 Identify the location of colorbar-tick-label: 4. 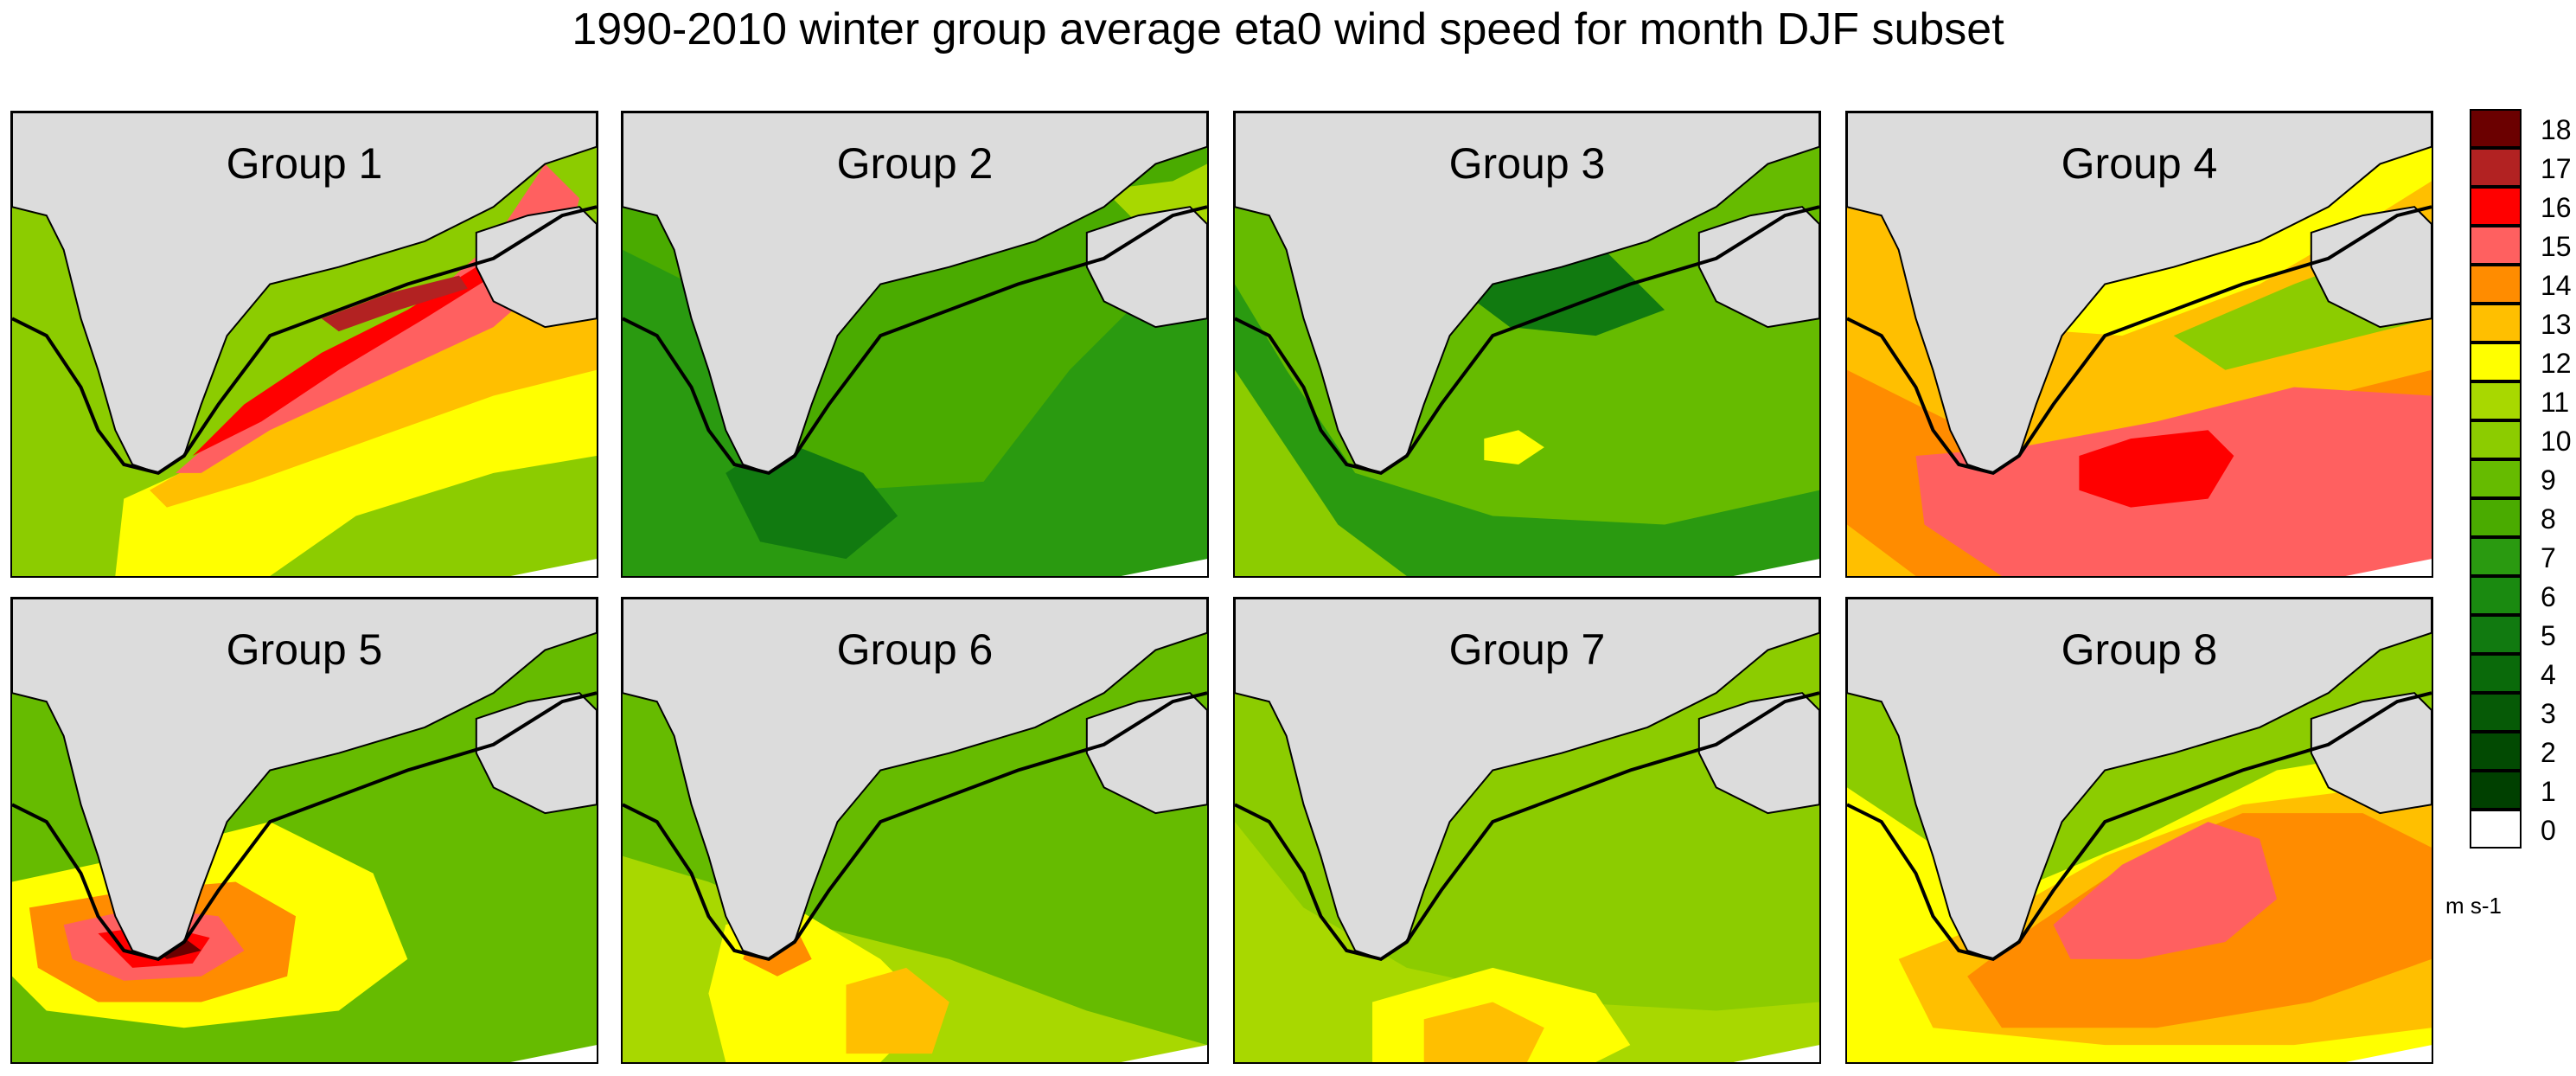
(2549, 674).